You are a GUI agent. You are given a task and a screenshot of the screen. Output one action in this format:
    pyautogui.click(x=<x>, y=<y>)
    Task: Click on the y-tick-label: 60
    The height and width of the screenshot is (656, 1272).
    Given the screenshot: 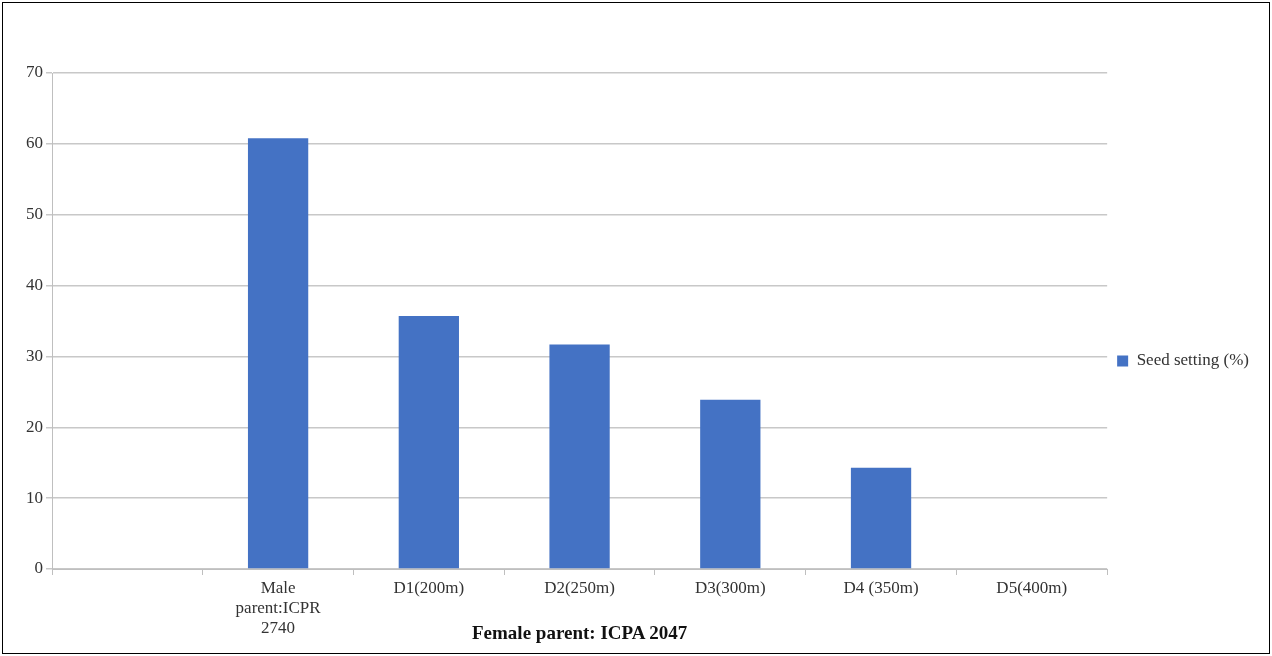 What is the action you would take?
    pyautogui.click(x=34, y=143)
    